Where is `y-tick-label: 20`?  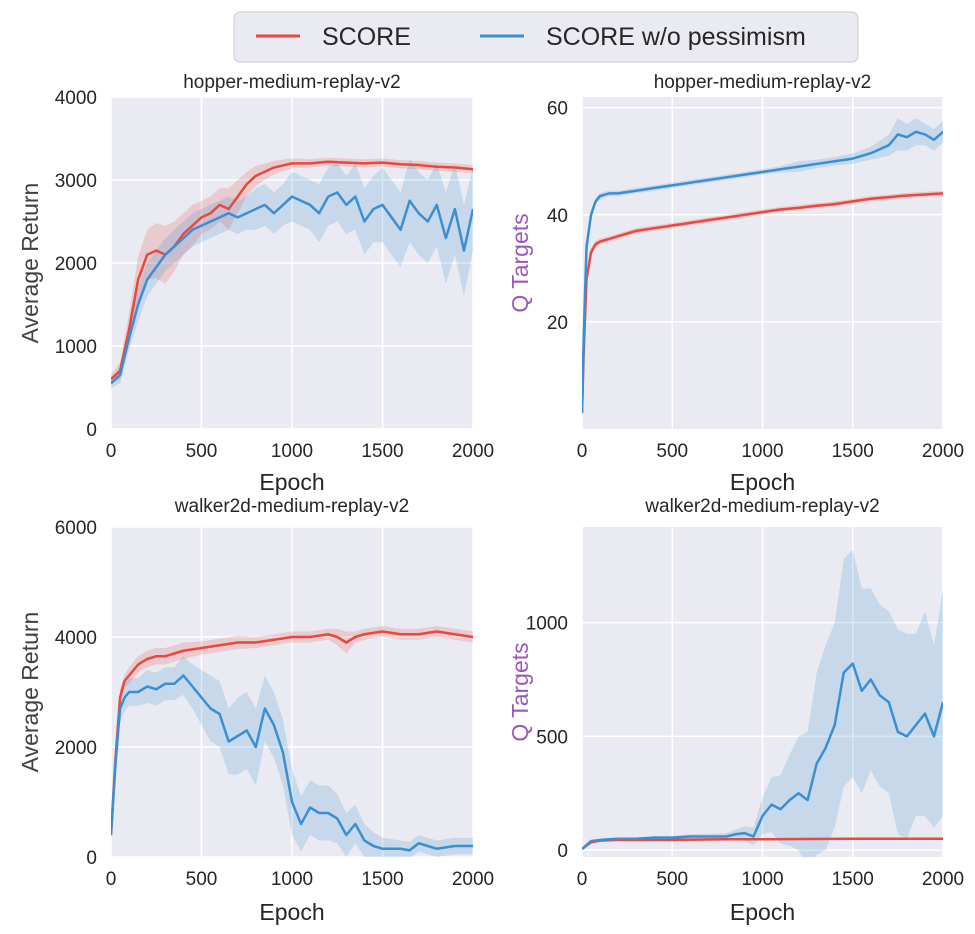
y-tick-label: 20 is located at coordinates (557, 323).